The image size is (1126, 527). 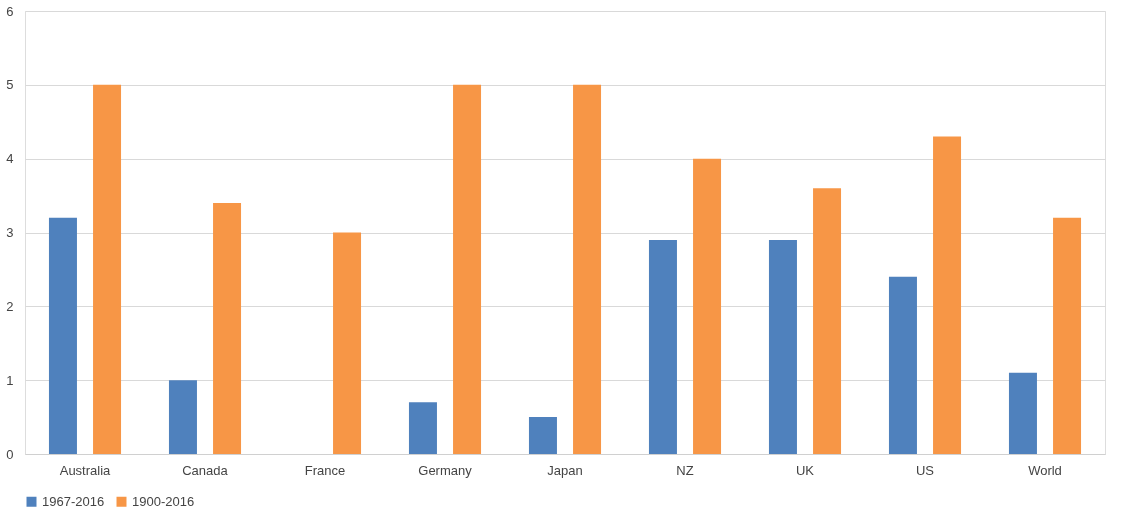 What do you see at coordinates (1045, 470) in the screenshot?
I see `x-tick-label: World` at bounding box center [1045, 470].